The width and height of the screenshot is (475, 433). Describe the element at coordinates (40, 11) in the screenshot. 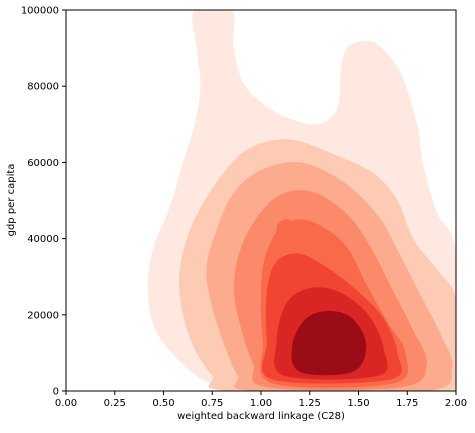

I see `y-tick-label: 100000` at that location.